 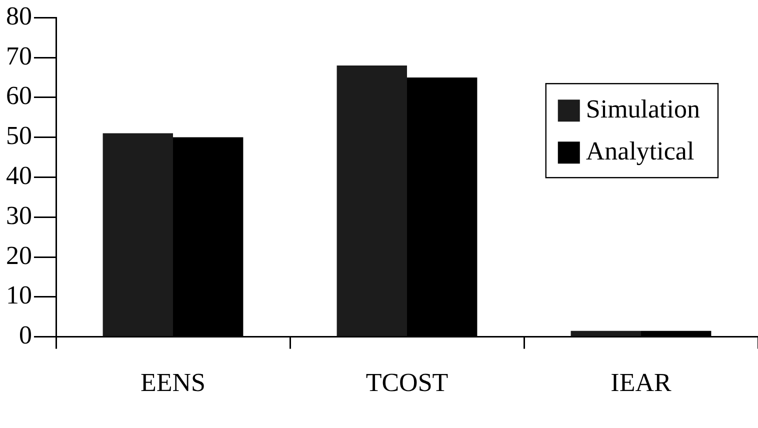 I want to click on x-tick-label: TCOST, so click(x=407, y=383).